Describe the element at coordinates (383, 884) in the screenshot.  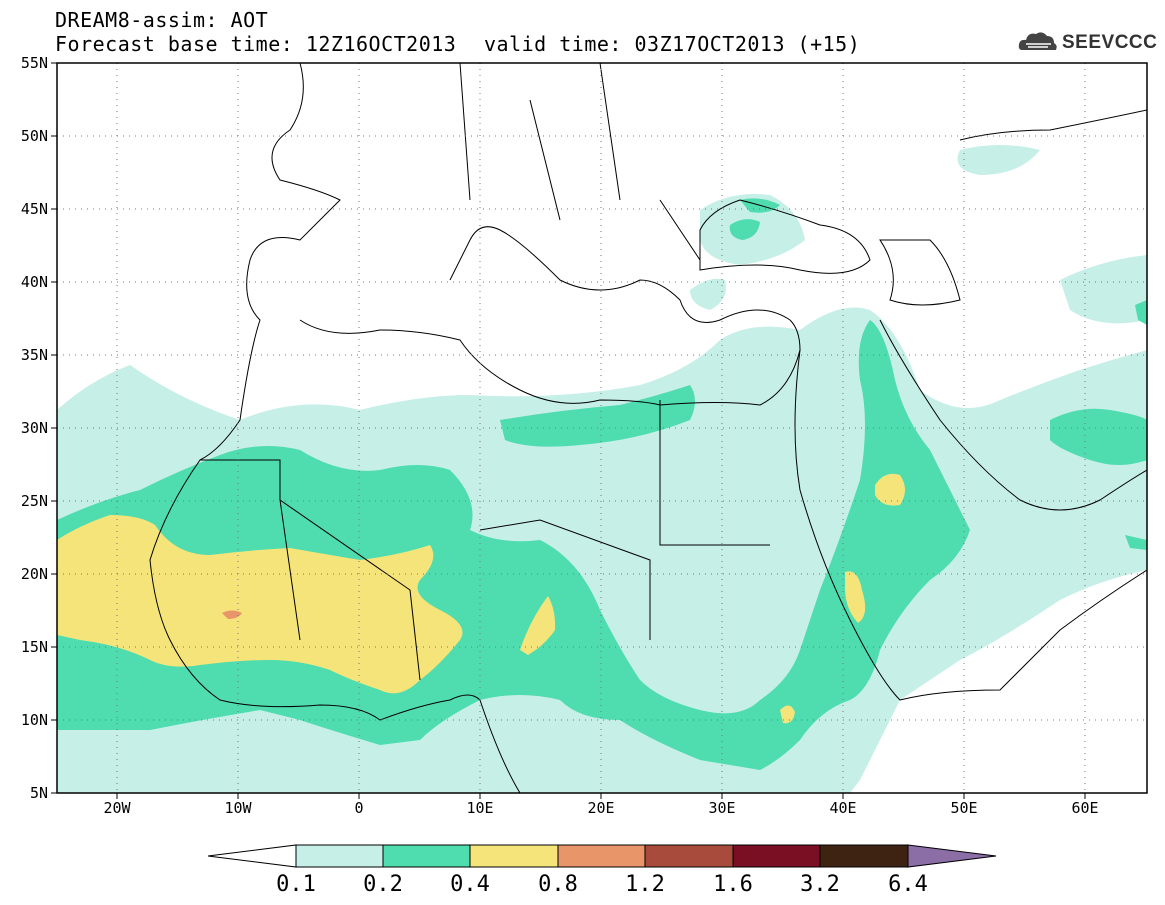
I see `colorbar-label: 0.2` at that location.